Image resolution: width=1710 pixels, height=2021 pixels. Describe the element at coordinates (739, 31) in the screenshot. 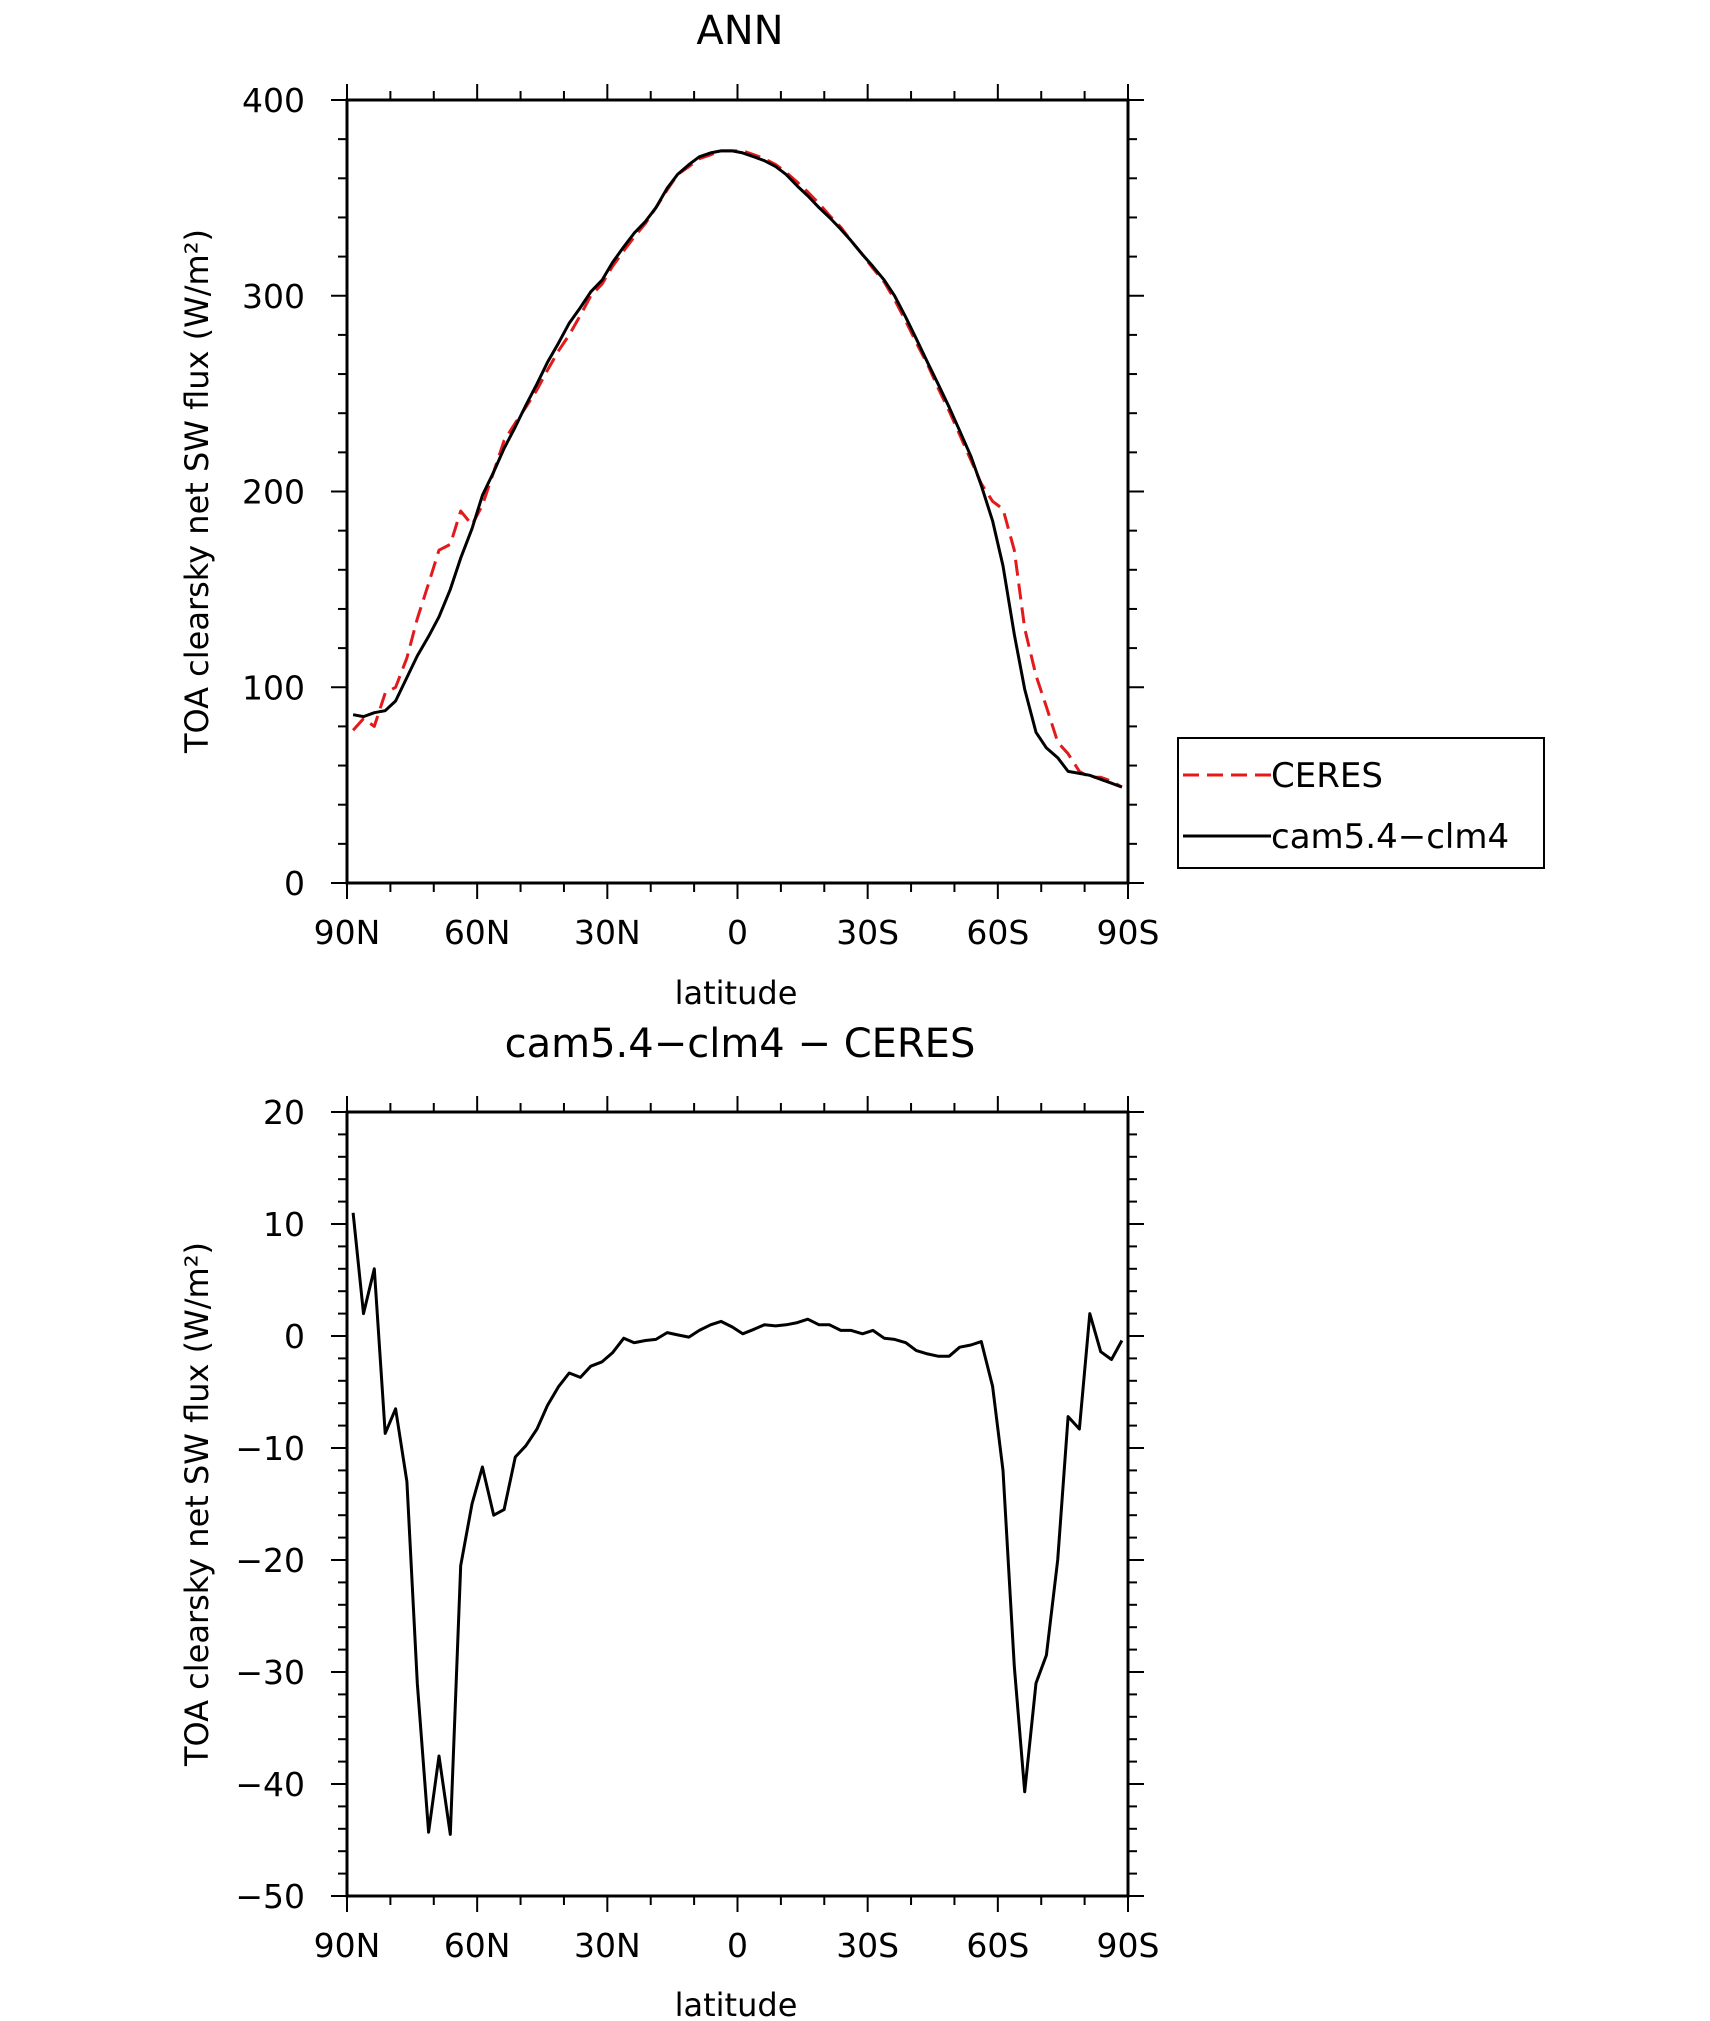

I see `top-chart-title: ANN` at that location.